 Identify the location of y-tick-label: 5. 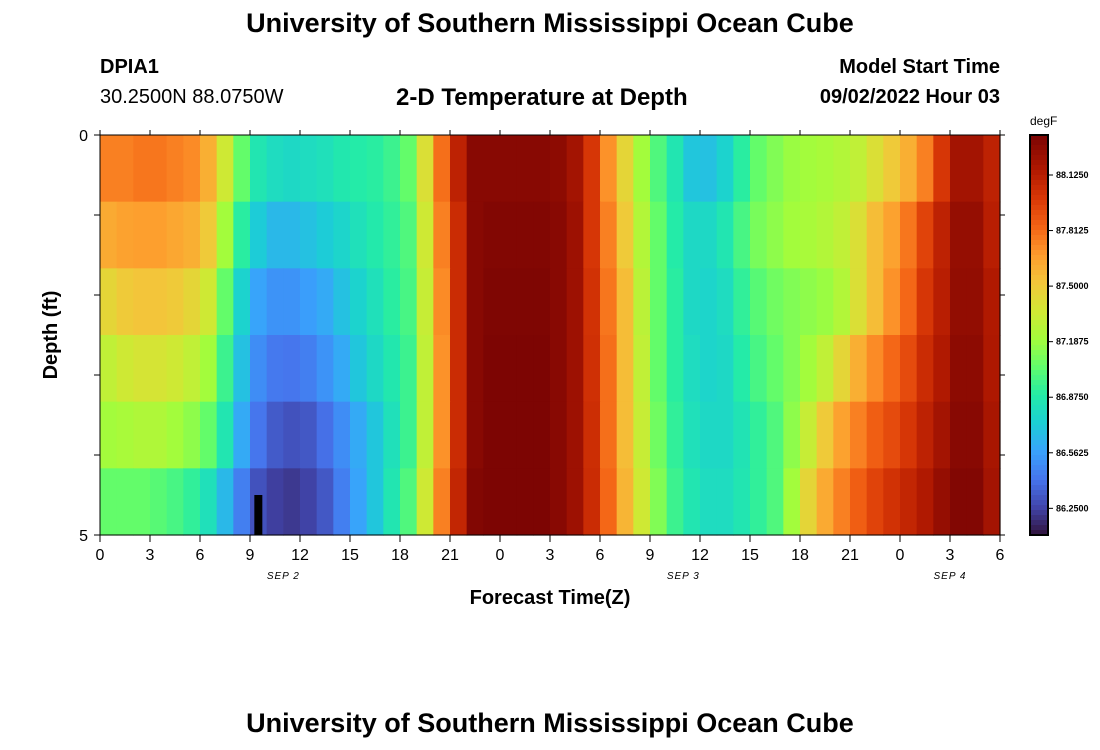
(83, 536).